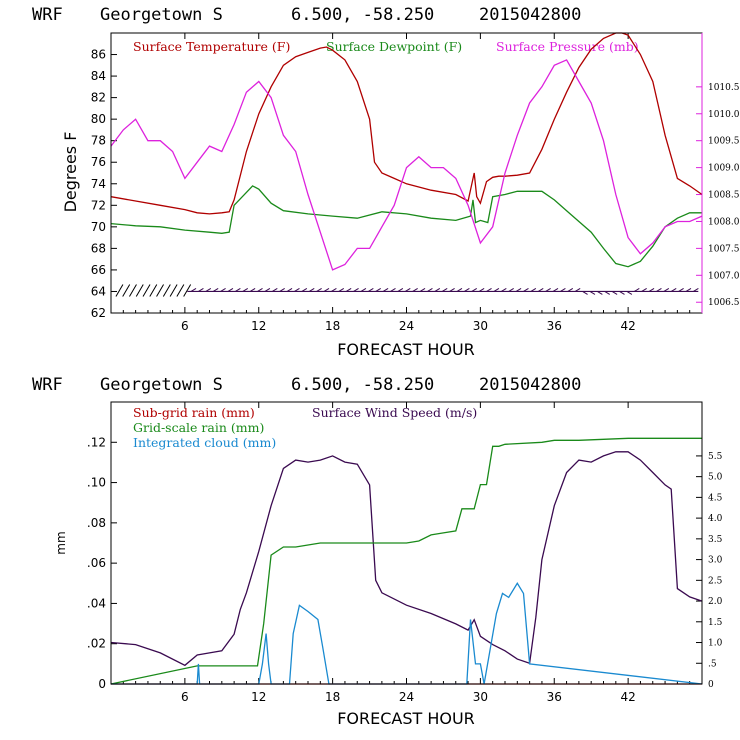  I want to click on y-tick-label: 82, so click(98, 98).